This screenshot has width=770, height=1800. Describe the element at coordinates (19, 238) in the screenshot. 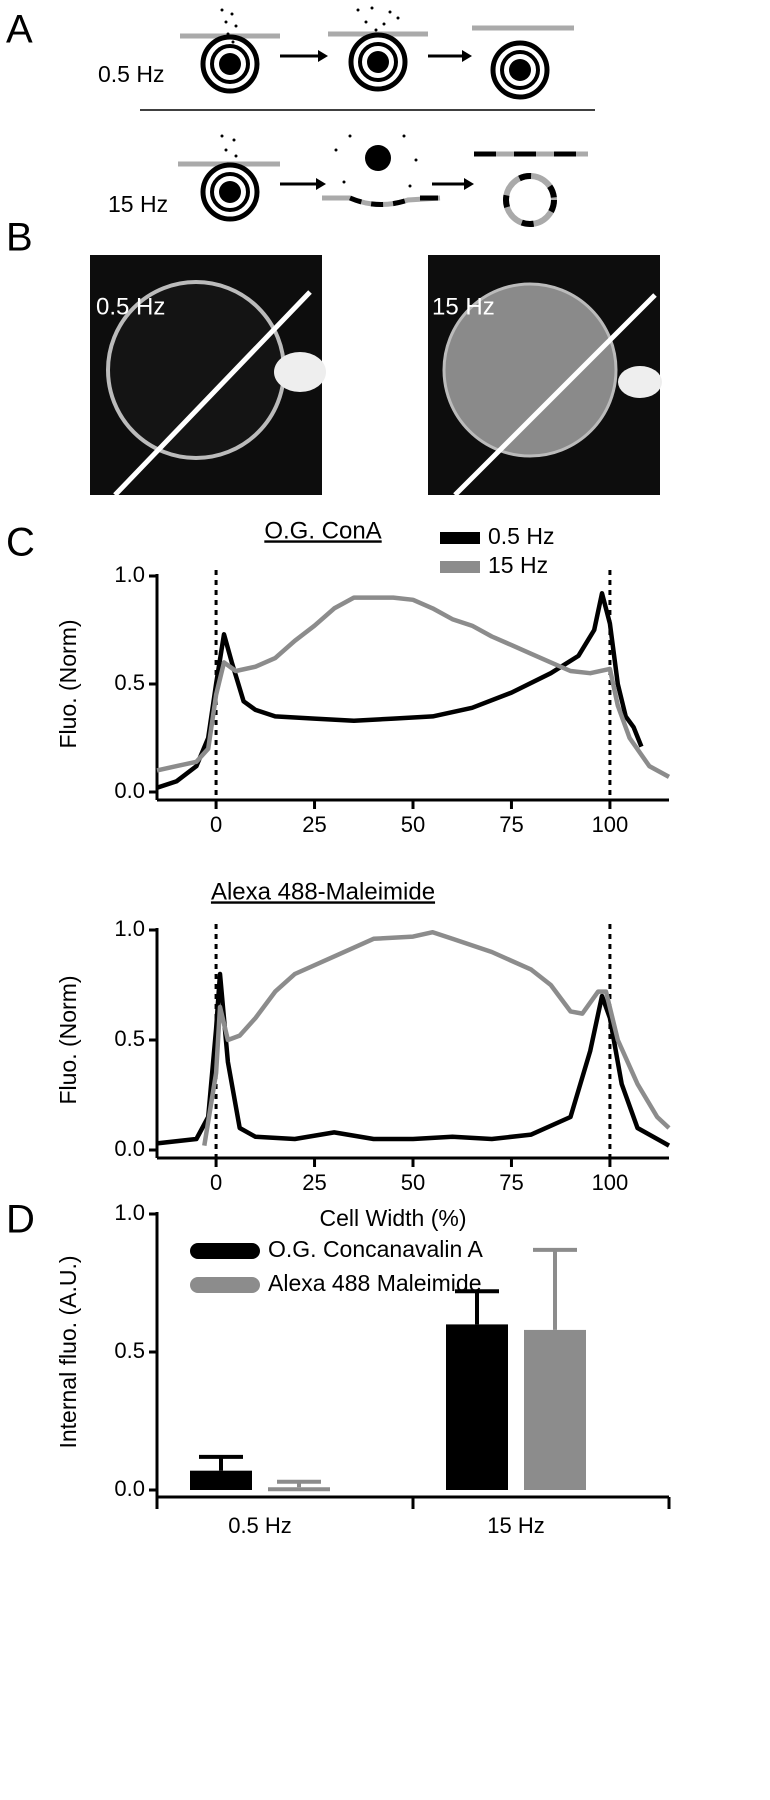

I see `panel-label: B` at that location.